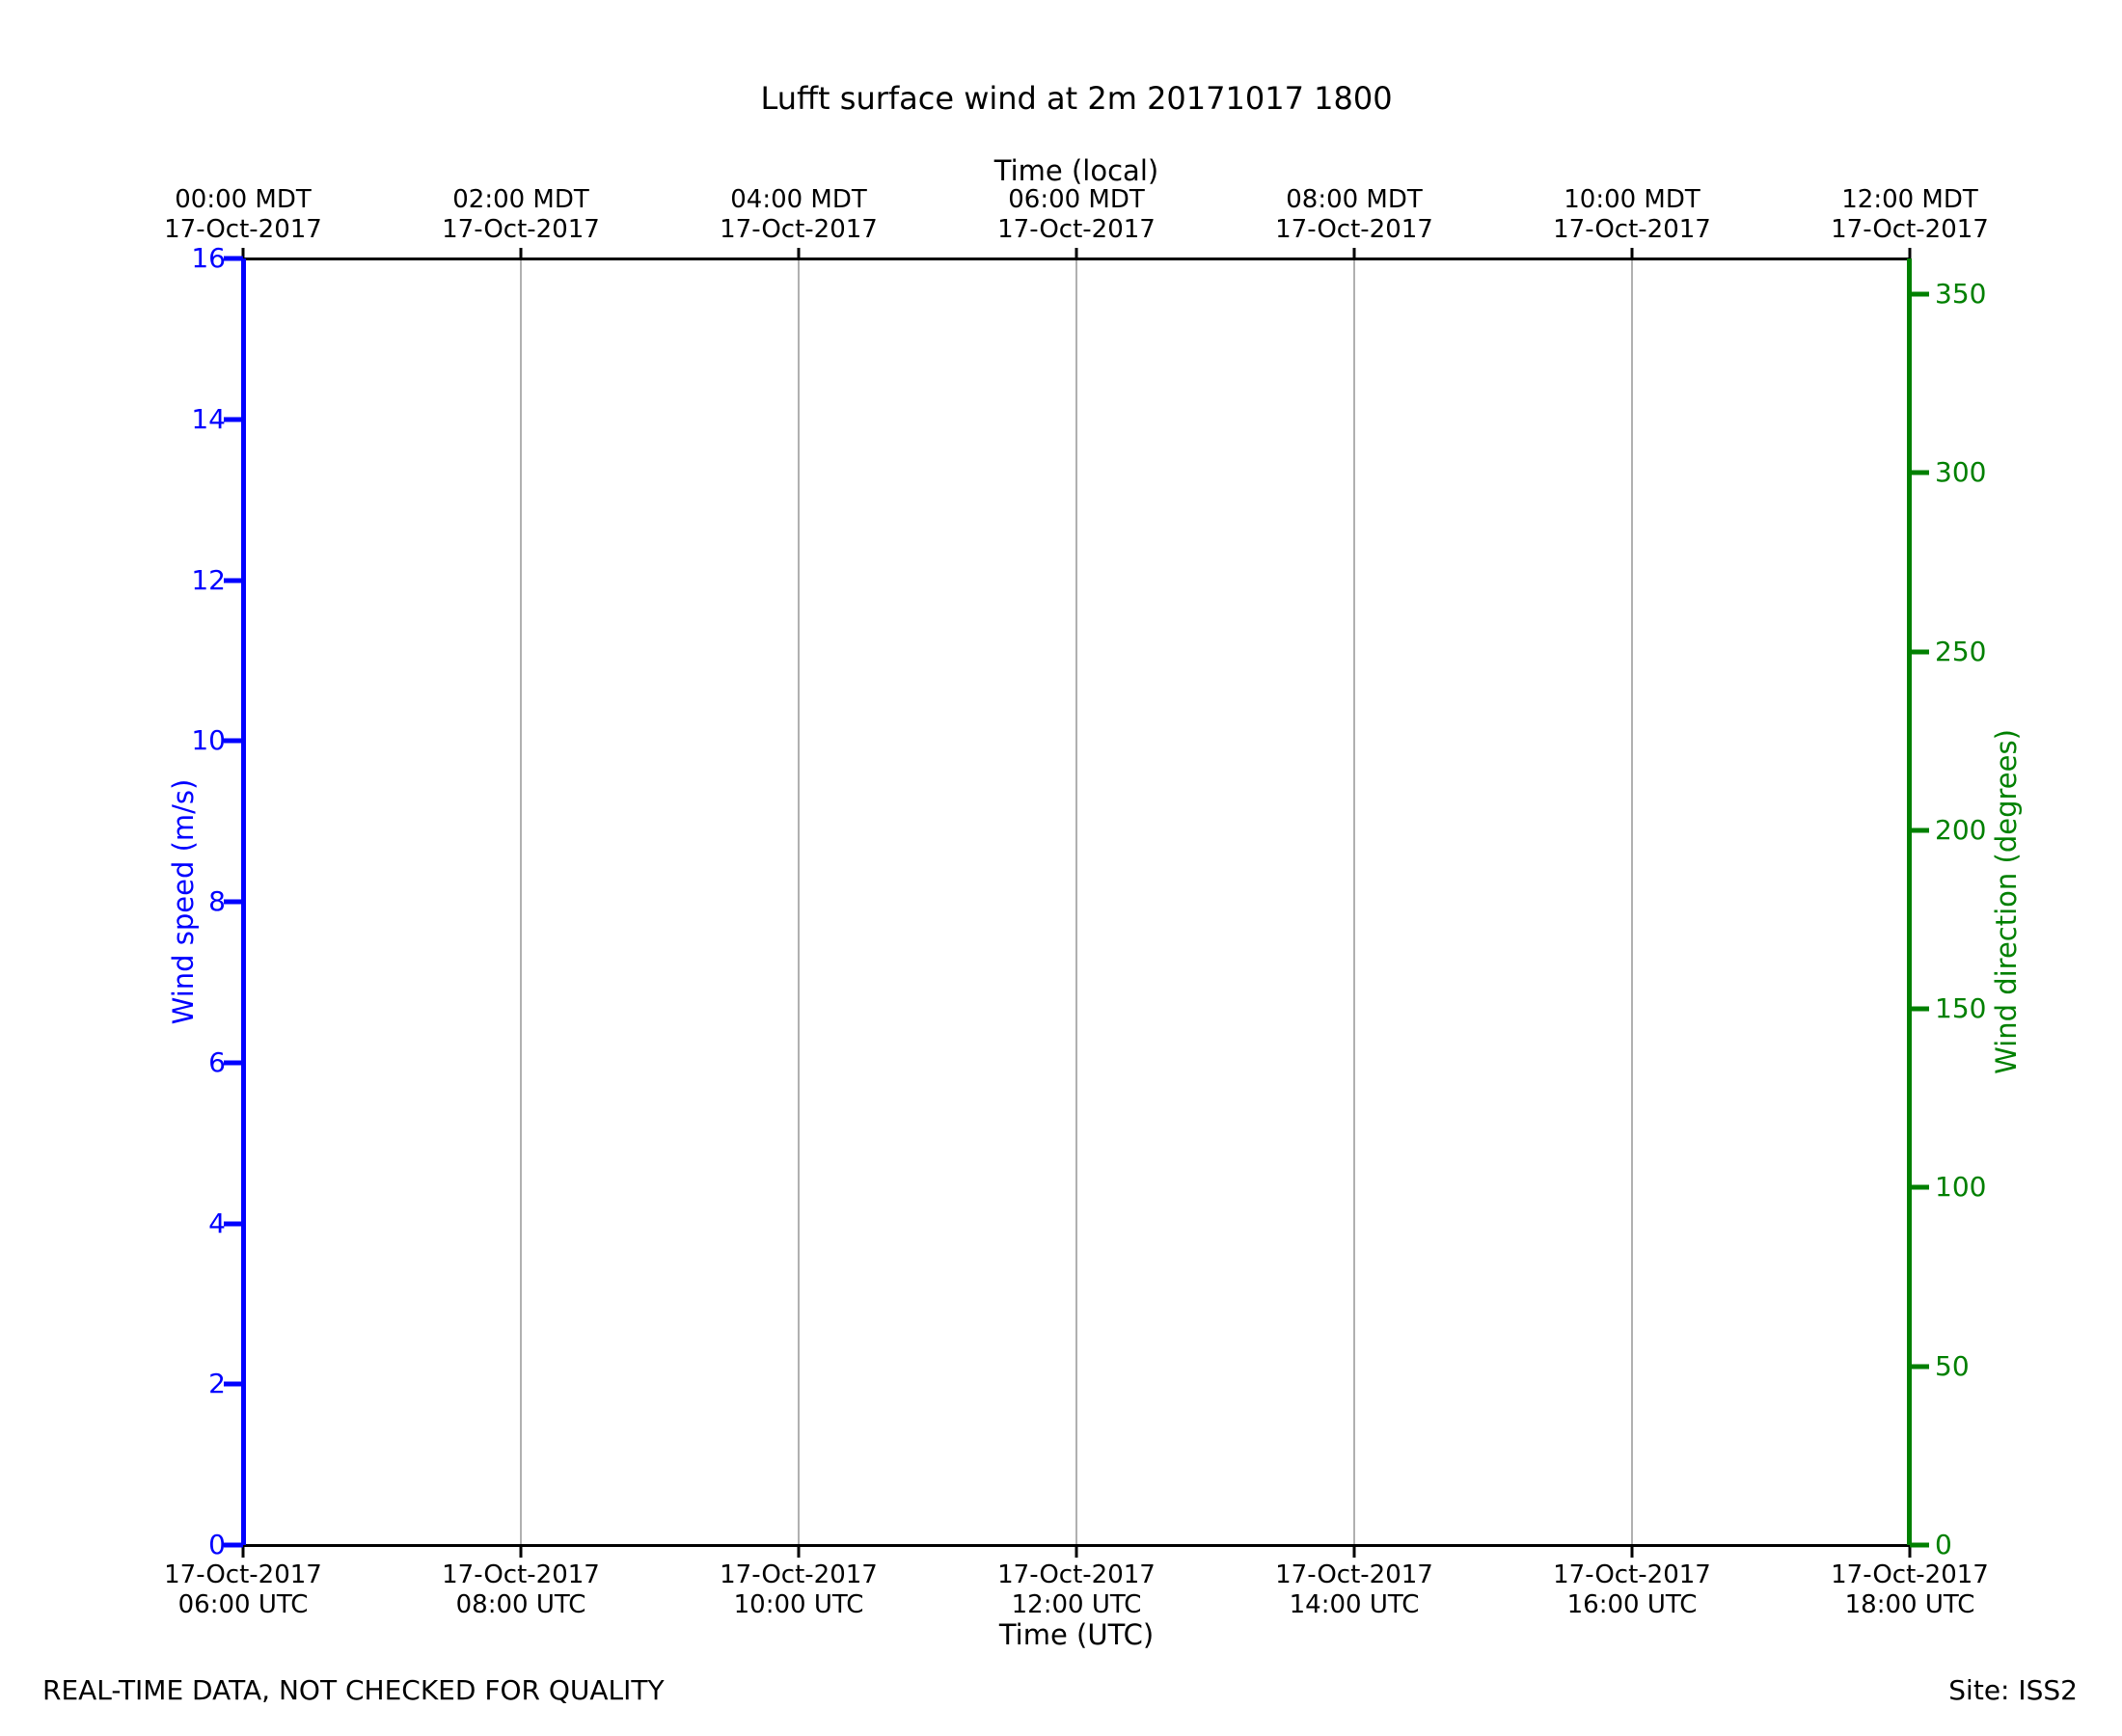  What do you see at coordinates (217, 1062) in the screenshot?
I see `wind-speed-tick-label: 6` at bounding box center [217, 1062].